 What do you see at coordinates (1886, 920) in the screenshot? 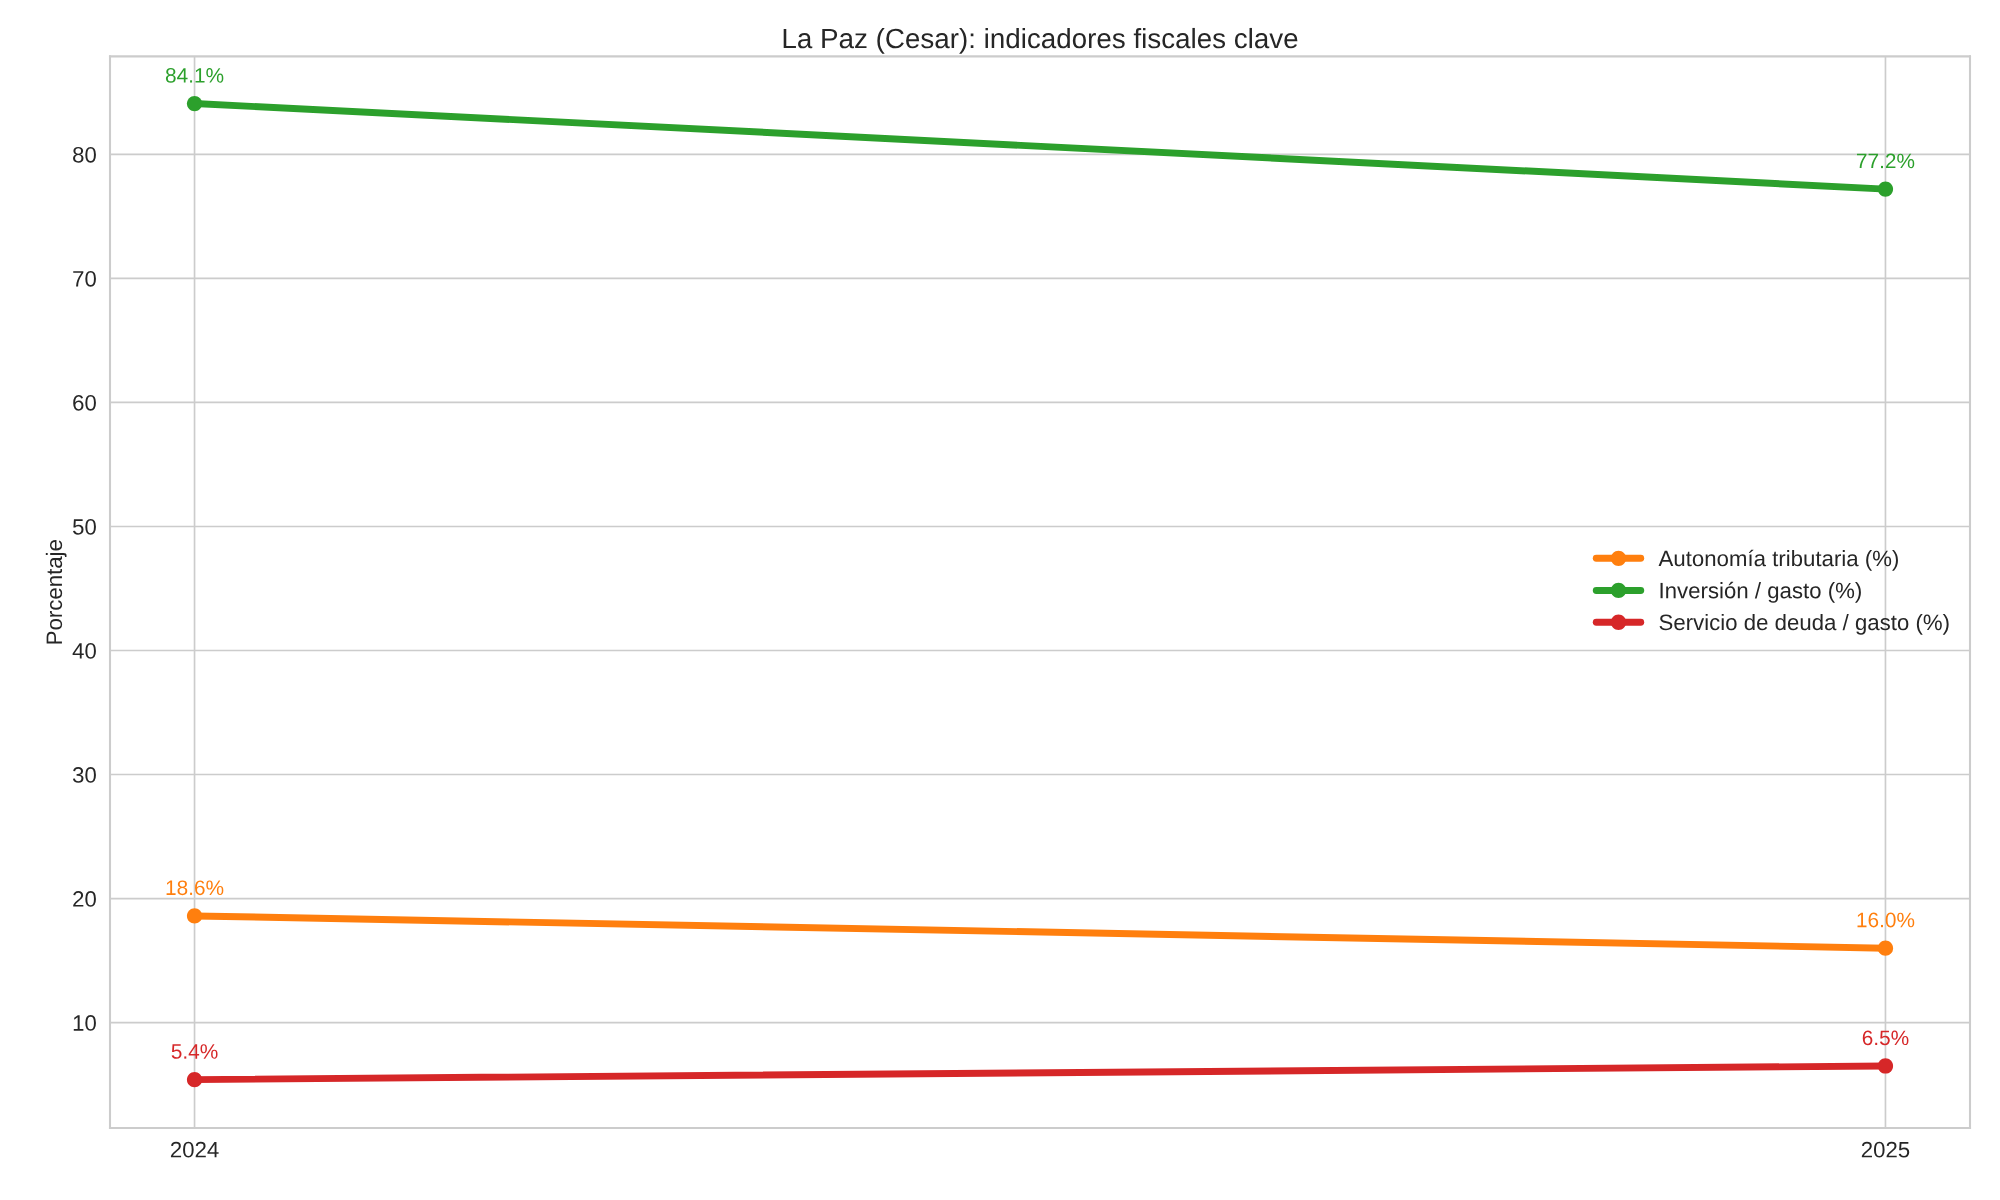
I see `data-label: 16.0%` at bounding box center [1886, 920].